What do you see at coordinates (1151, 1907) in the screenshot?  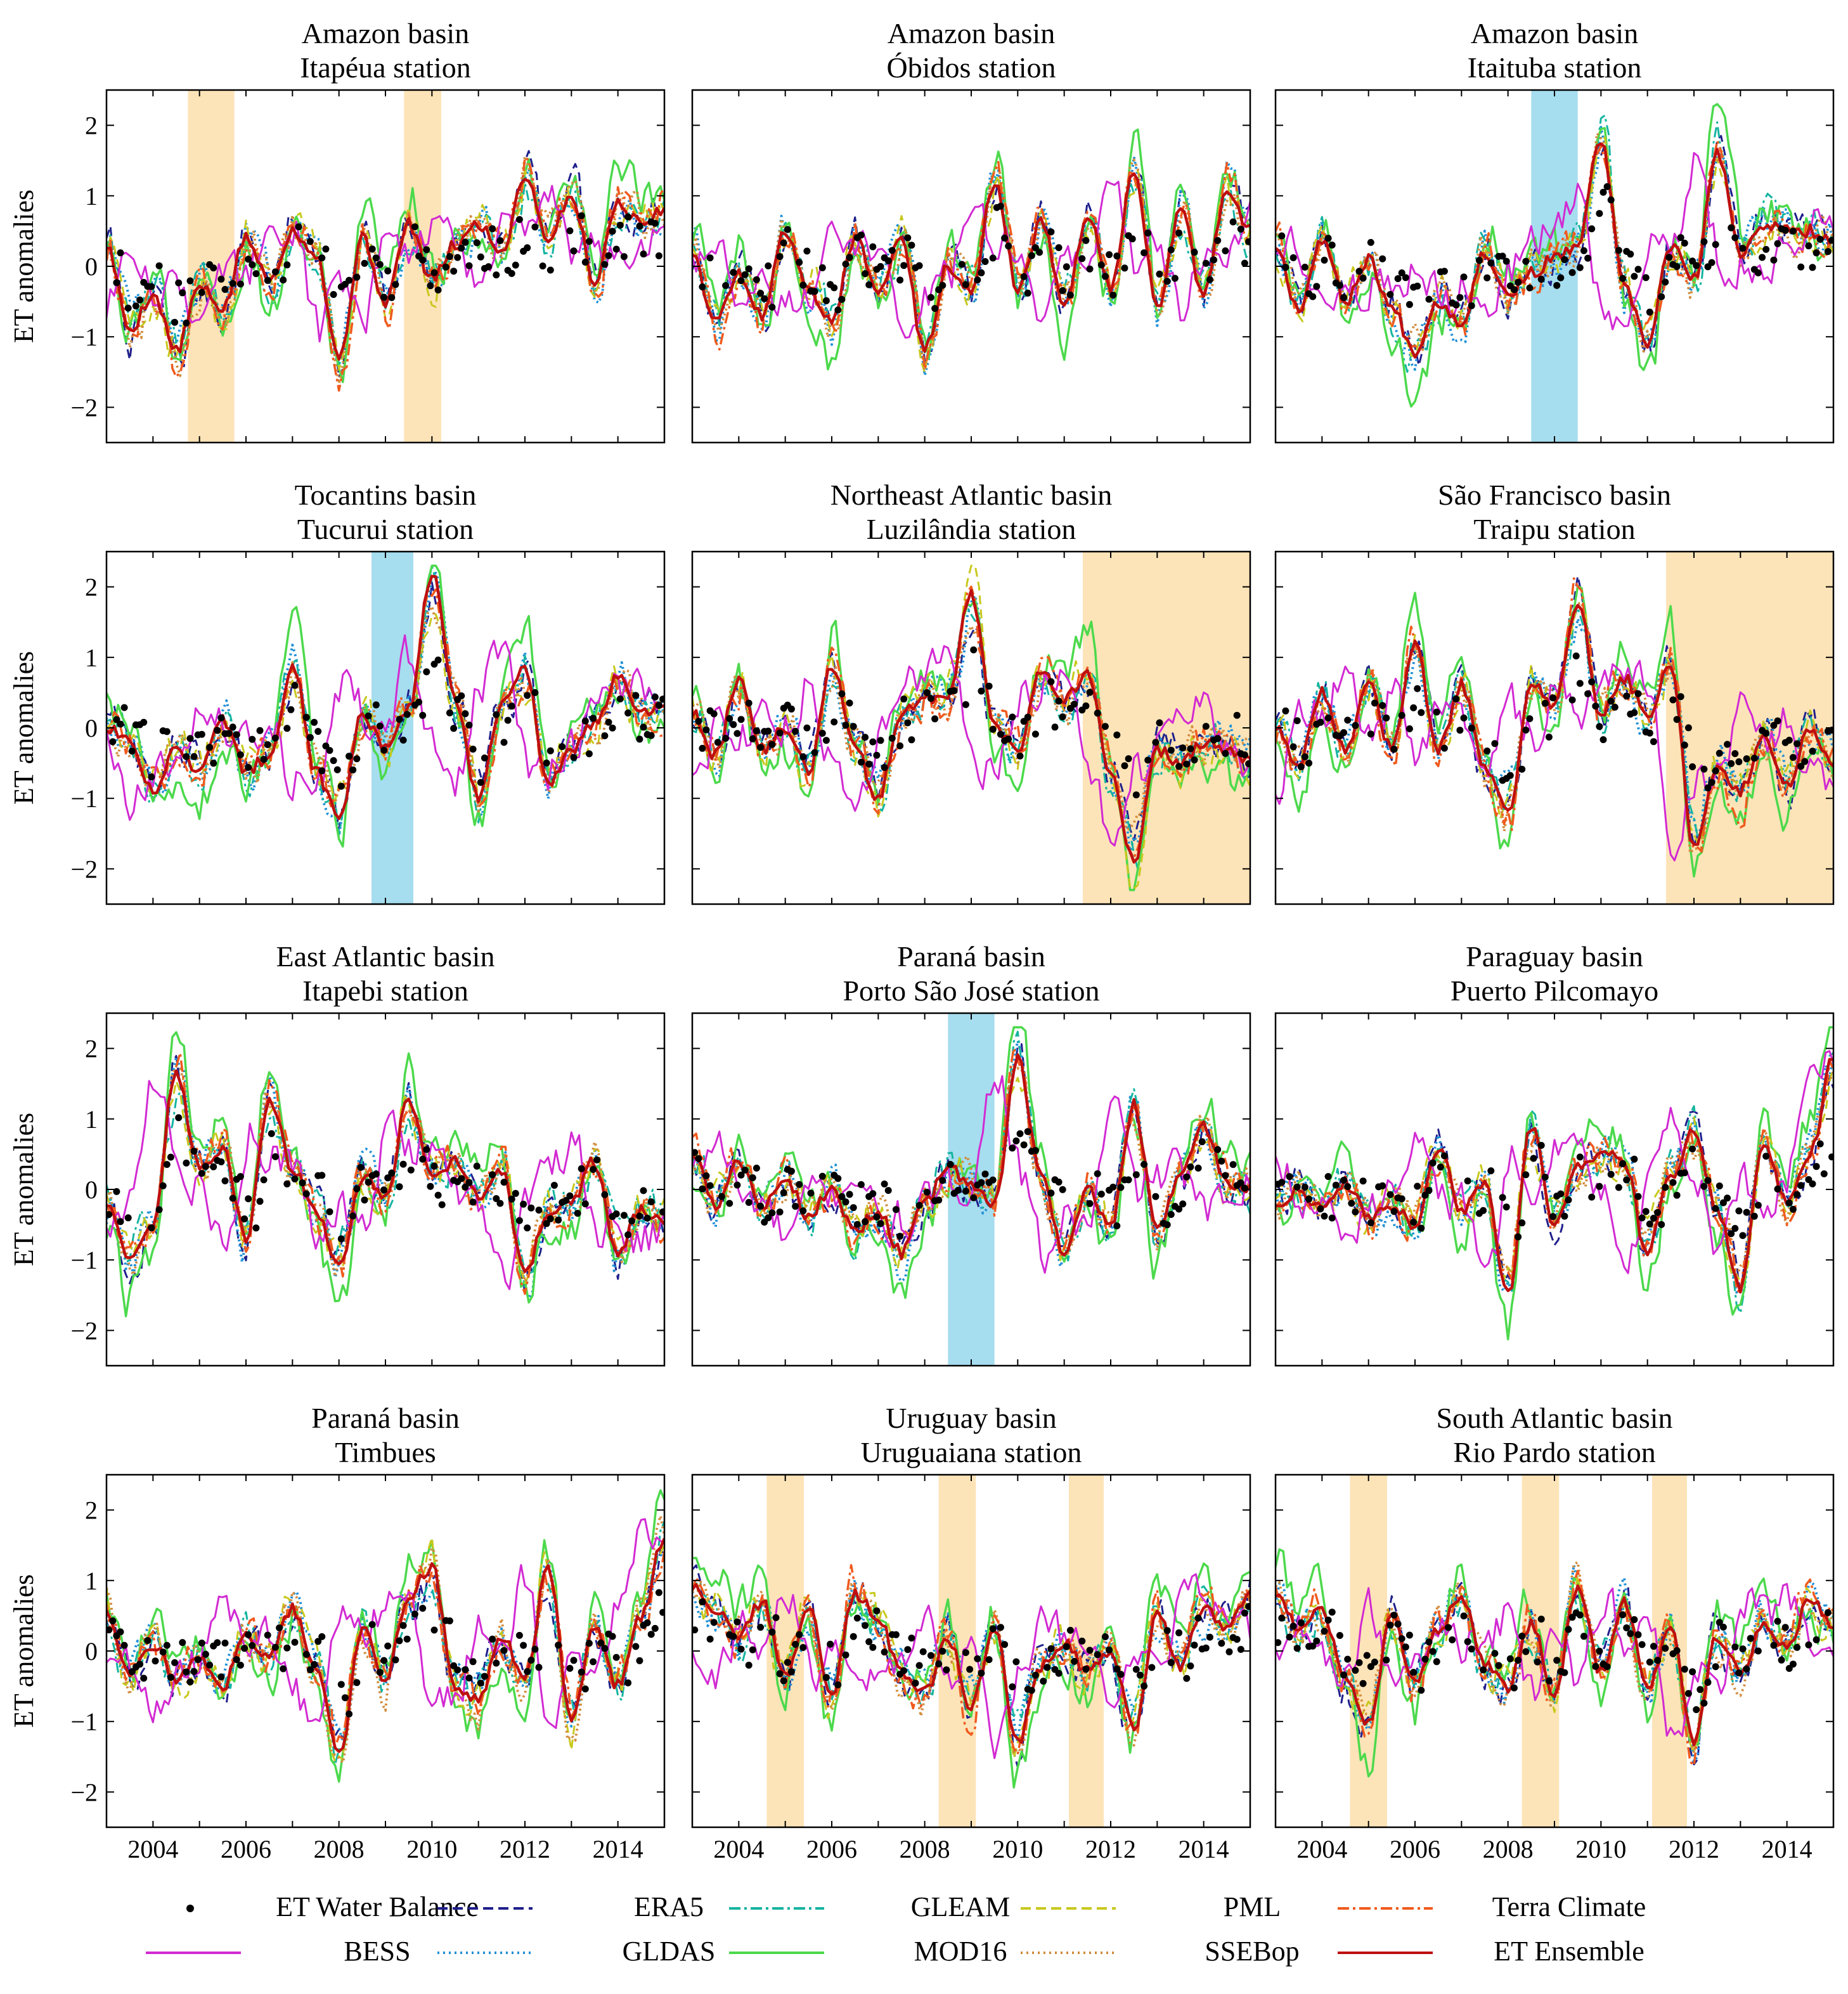 I see `legend-item: PML` at bounding box center [1151, 1907].